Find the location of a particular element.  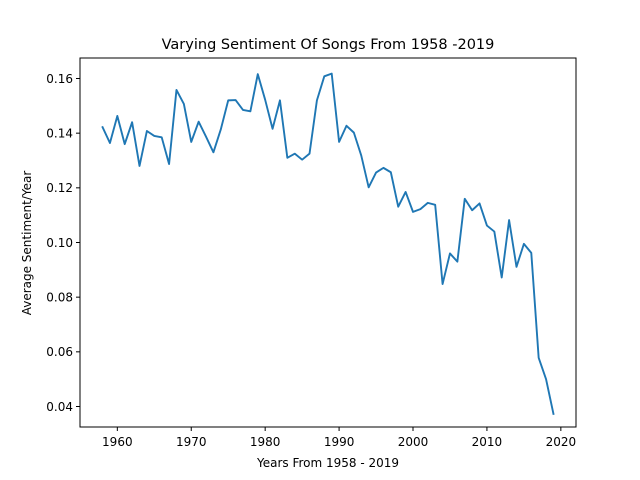

x-axis: 1960 1970 1980 1990 2000 2010 2020 is located at coordinates (339, 438).